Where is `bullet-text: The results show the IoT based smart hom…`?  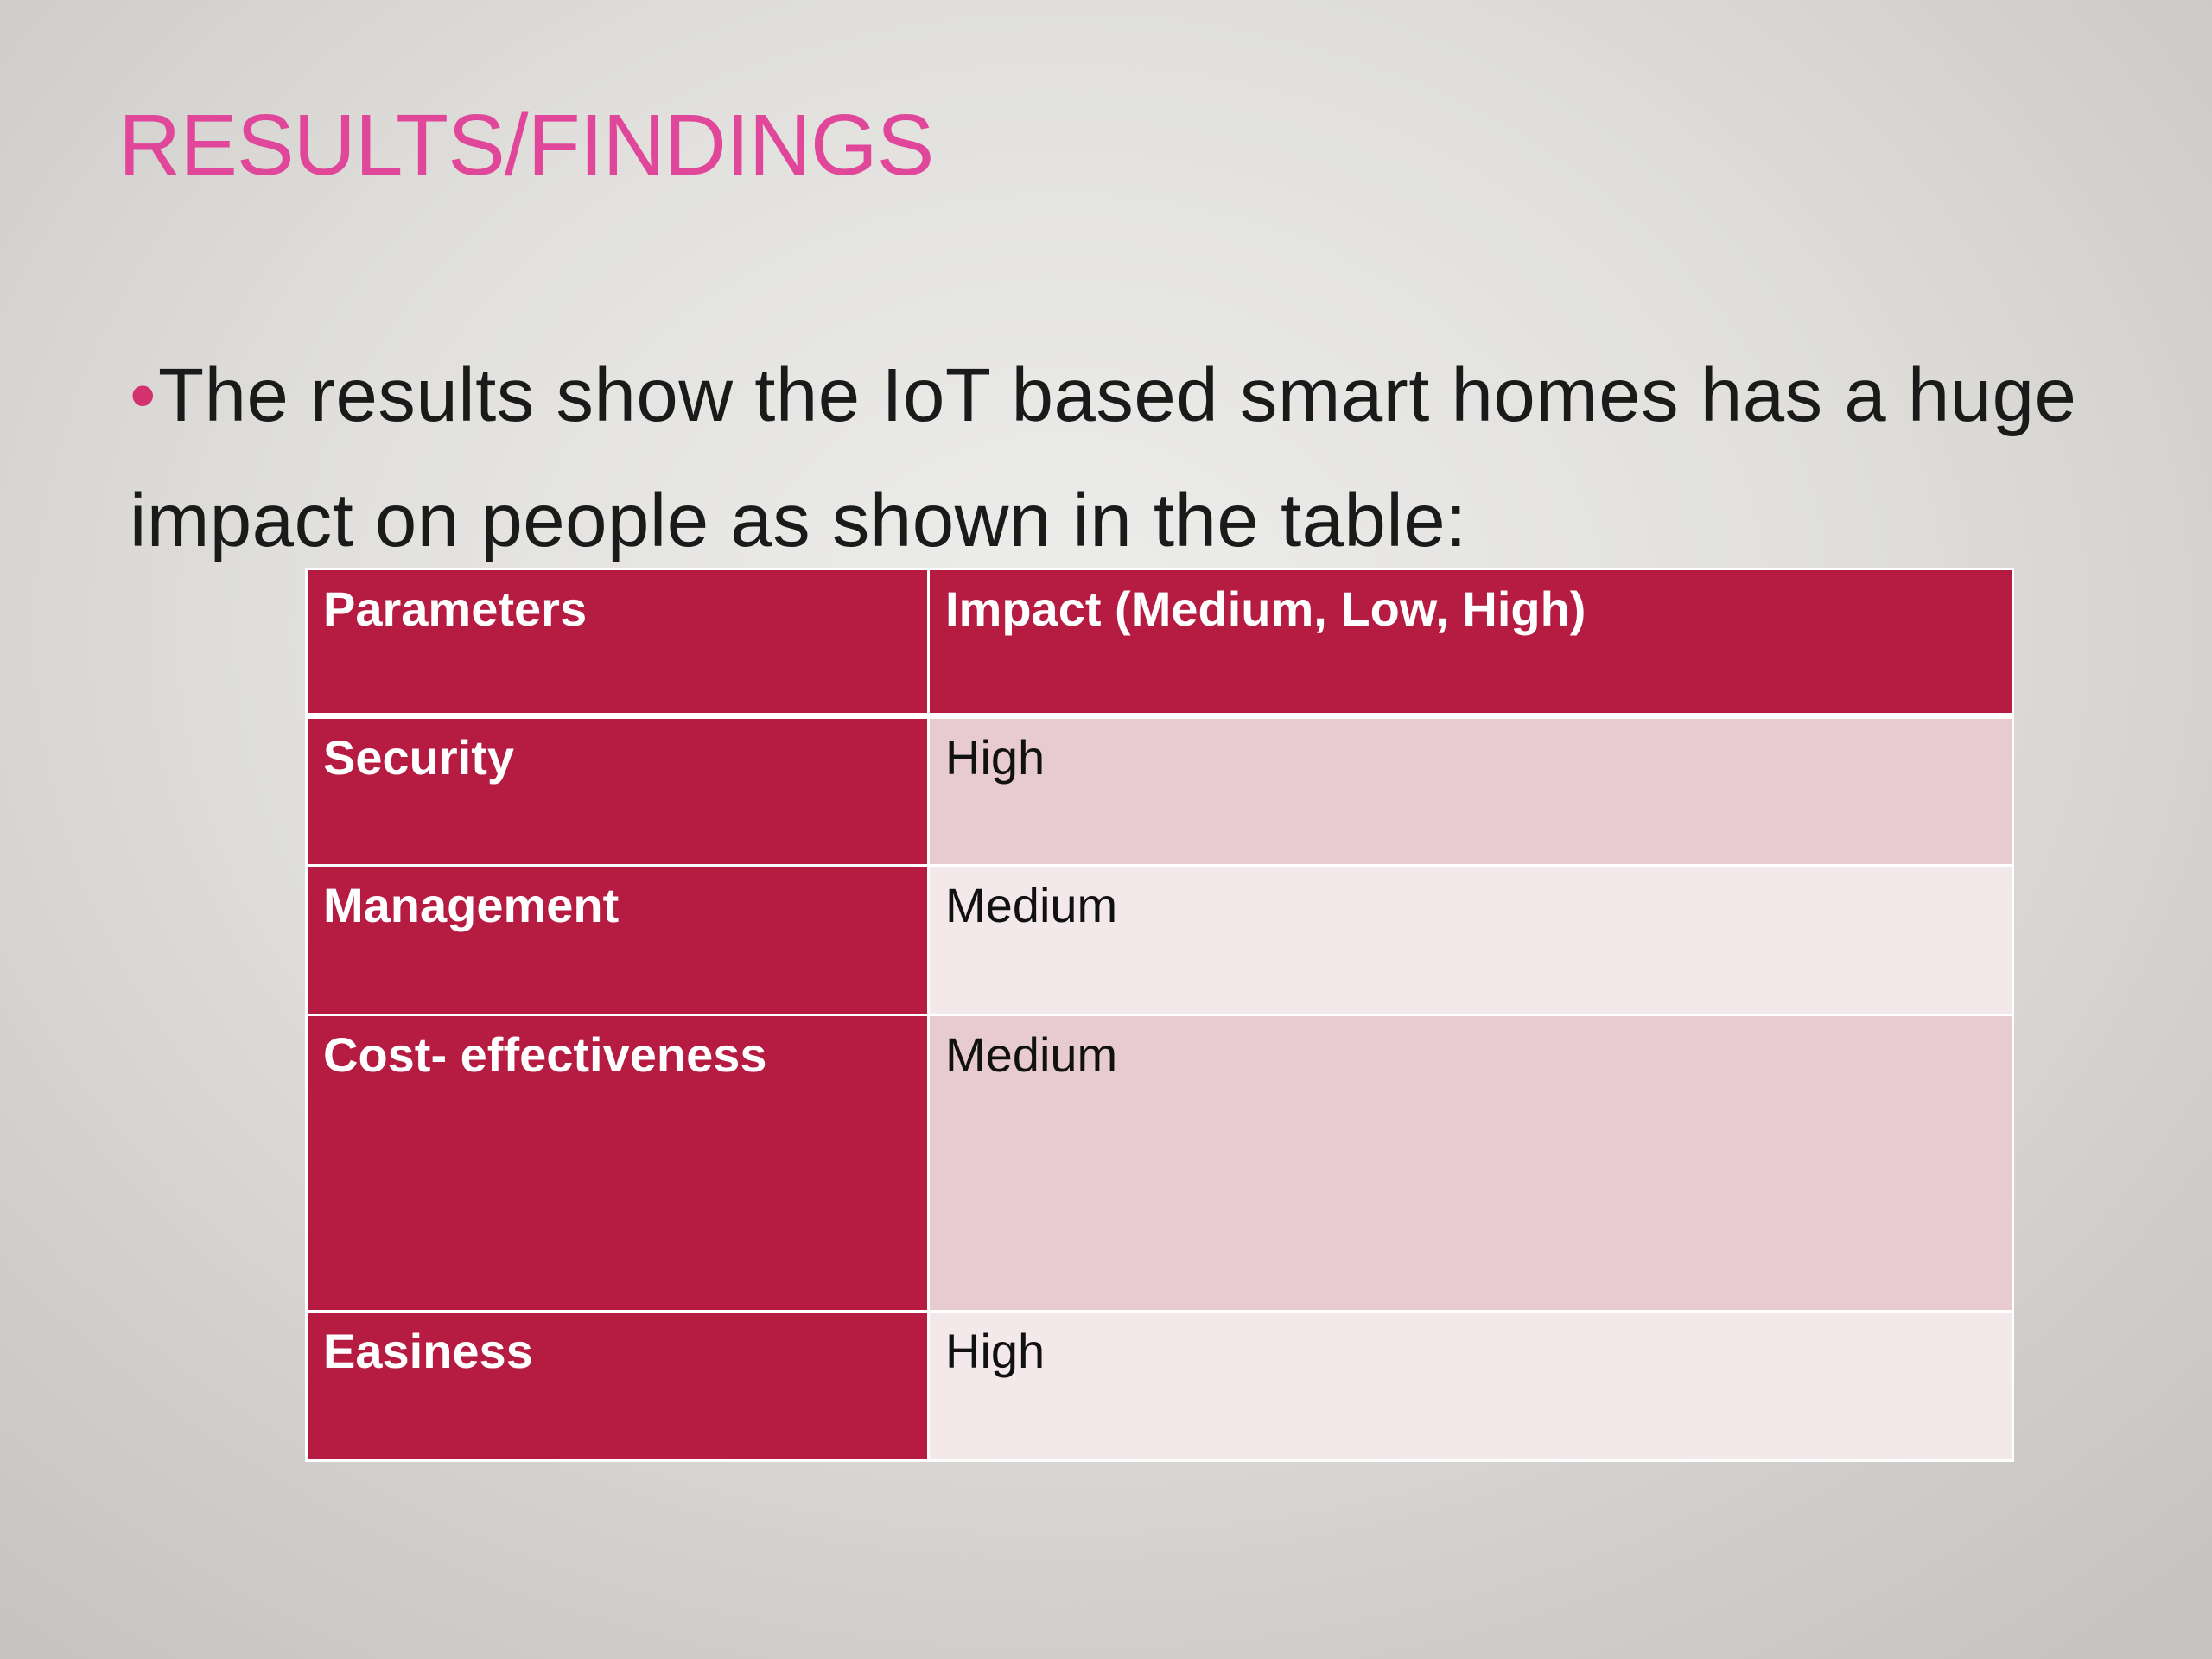 bullet-text: The results show the IoT based smart hom… is located at coordinates (1103, 458).